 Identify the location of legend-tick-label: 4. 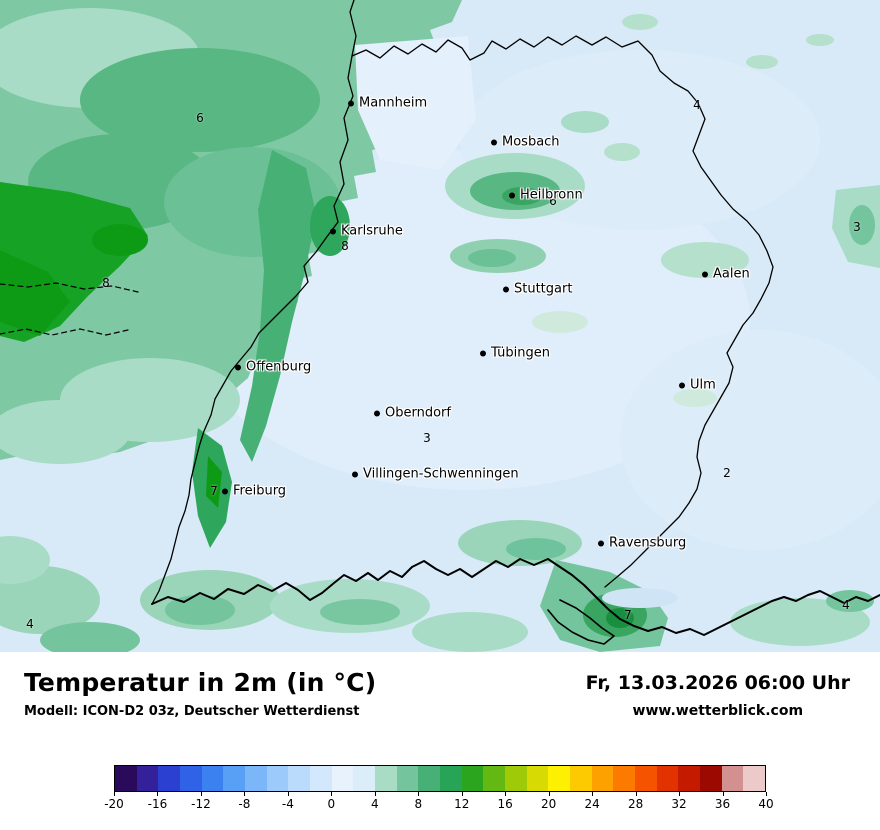
(374, 804).